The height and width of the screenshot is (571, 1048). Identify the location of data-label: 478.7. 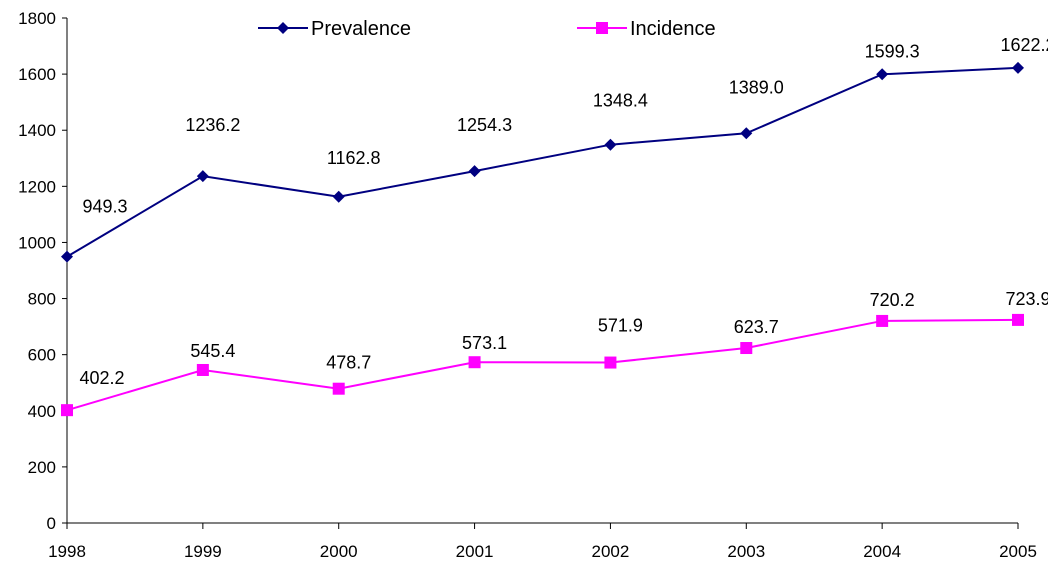
(348, 363).